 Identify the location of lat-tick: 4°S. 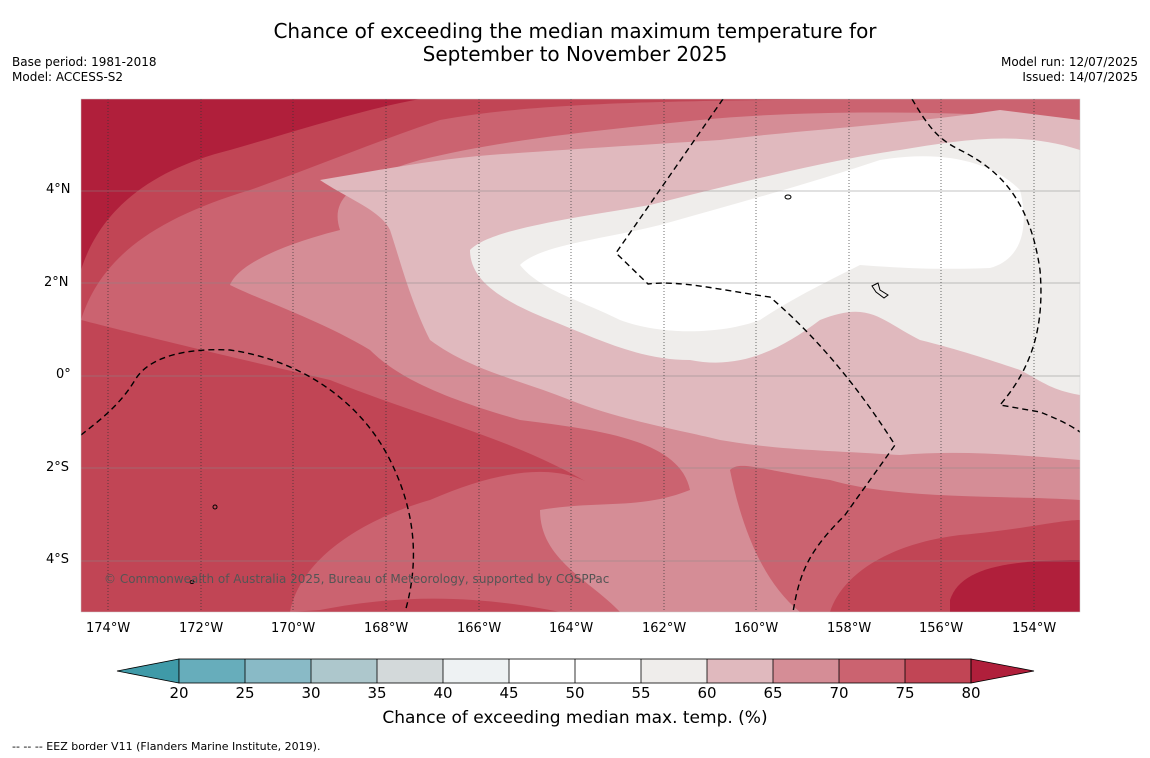
(58, 559).